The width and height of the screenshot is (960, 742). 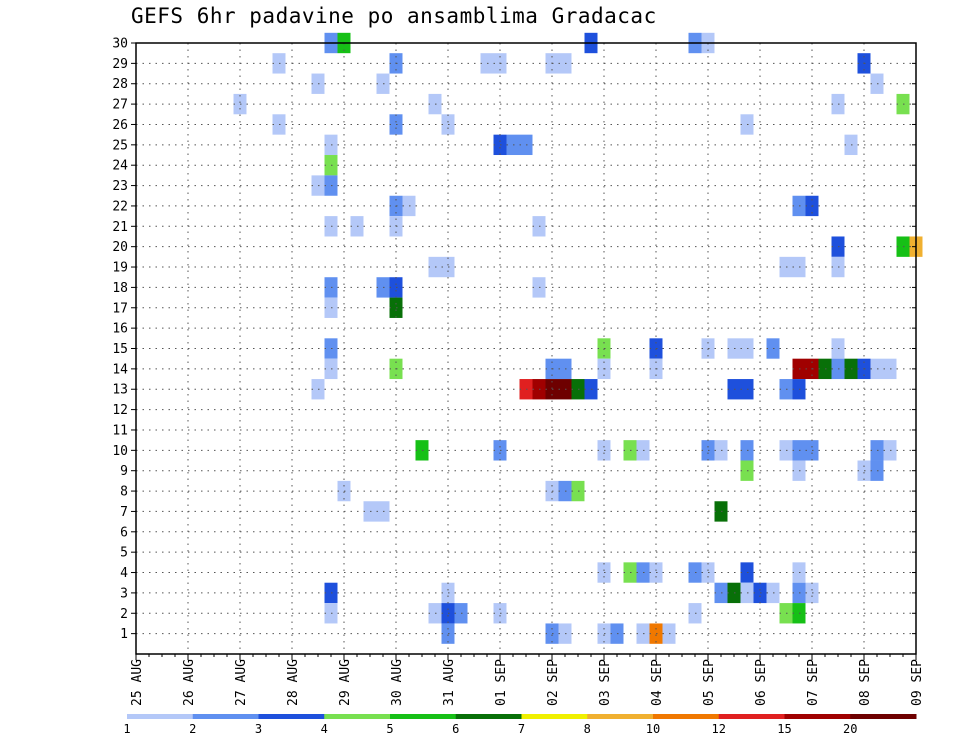 I want to click on y-tick-label: 27, so click(x=120, y=105).